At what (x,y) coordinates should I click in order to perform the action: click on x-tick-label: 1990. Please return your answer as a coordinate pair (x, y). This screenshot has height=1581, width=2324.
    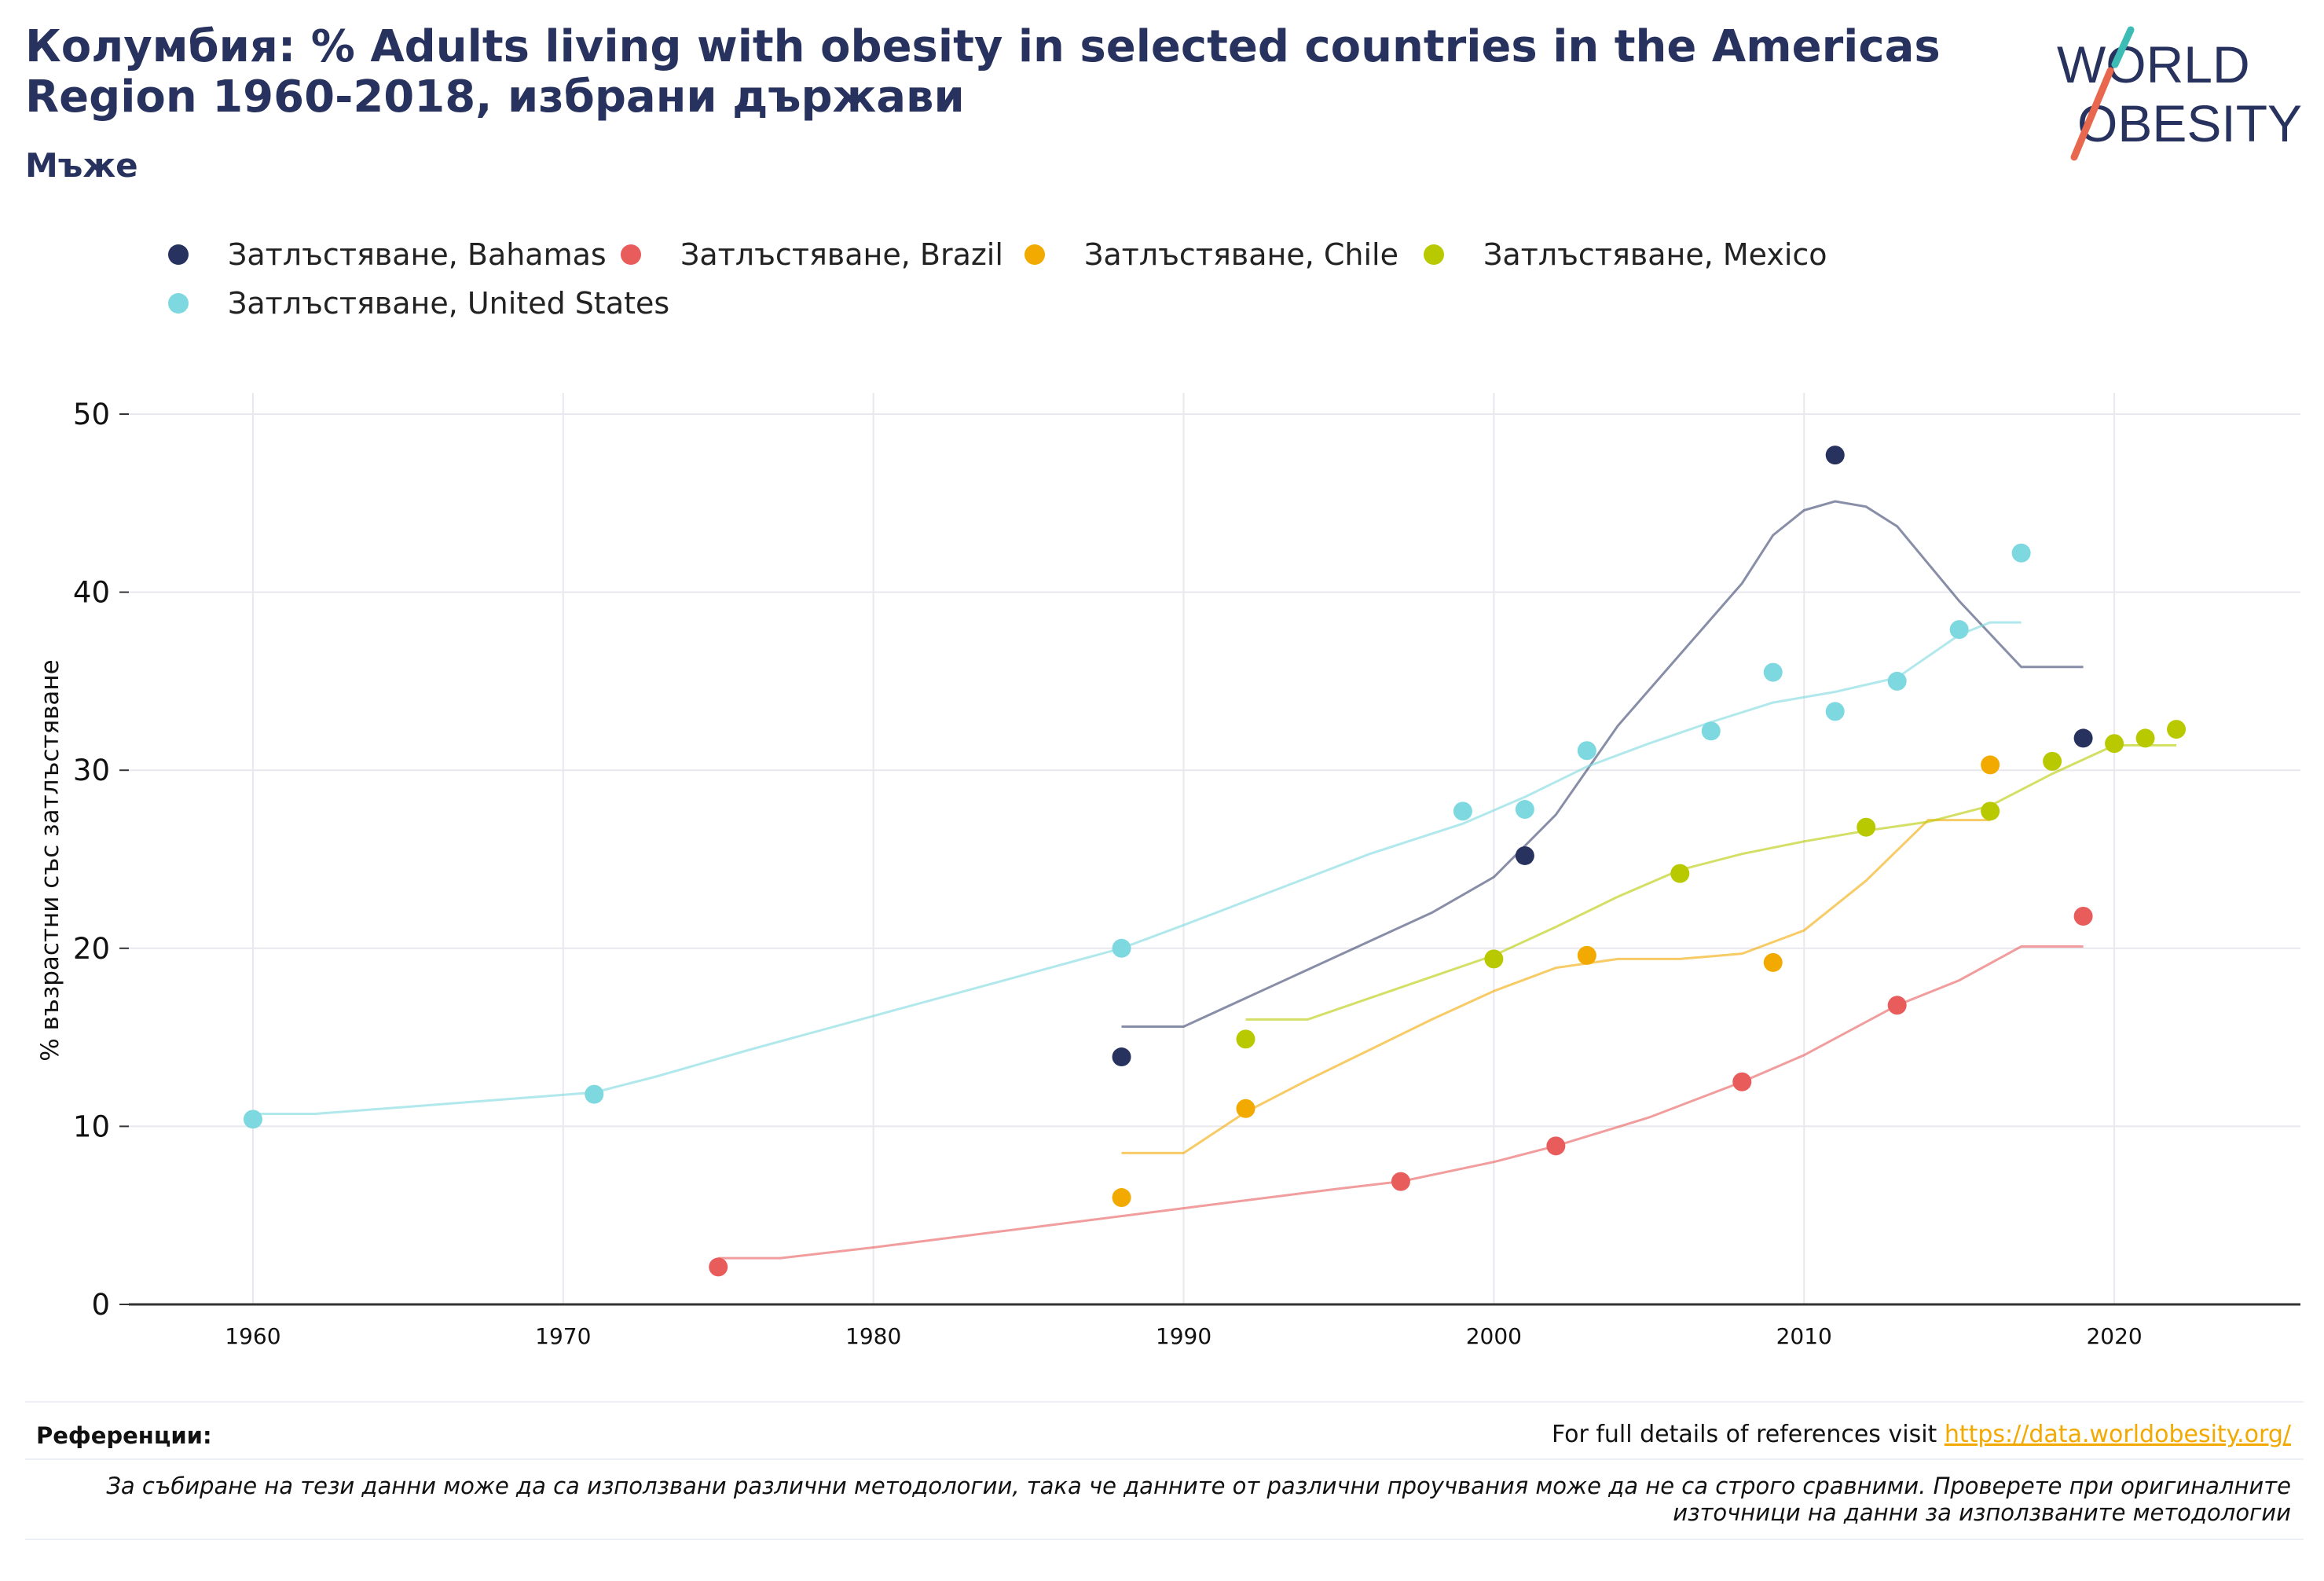
    Looking at the image, I should click on (1183, 1336).